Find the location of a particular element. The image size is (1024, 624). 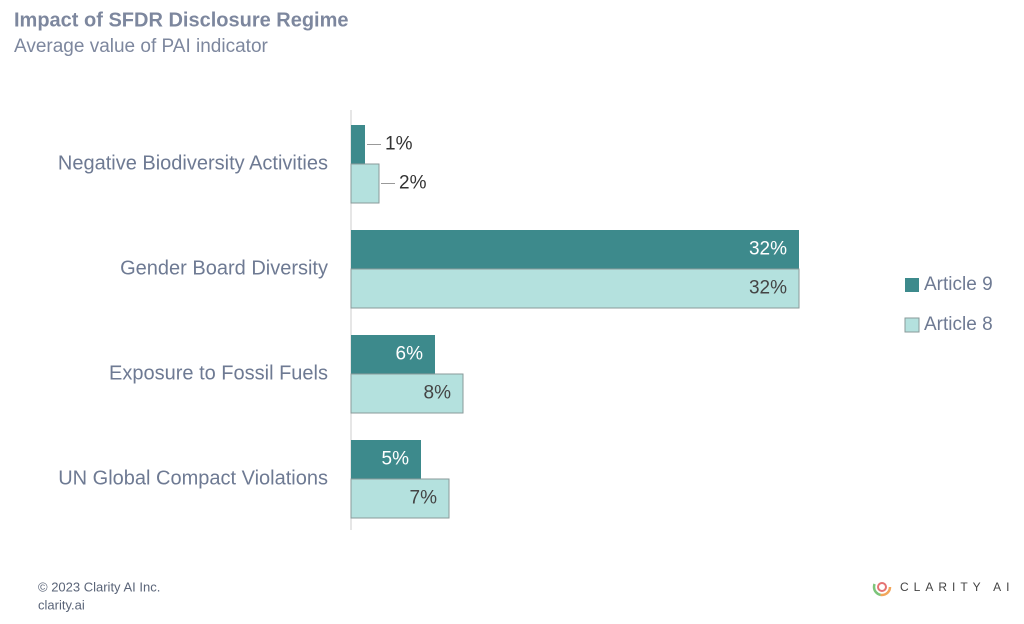

value-label: 1% is located at coordinates (399, 144).